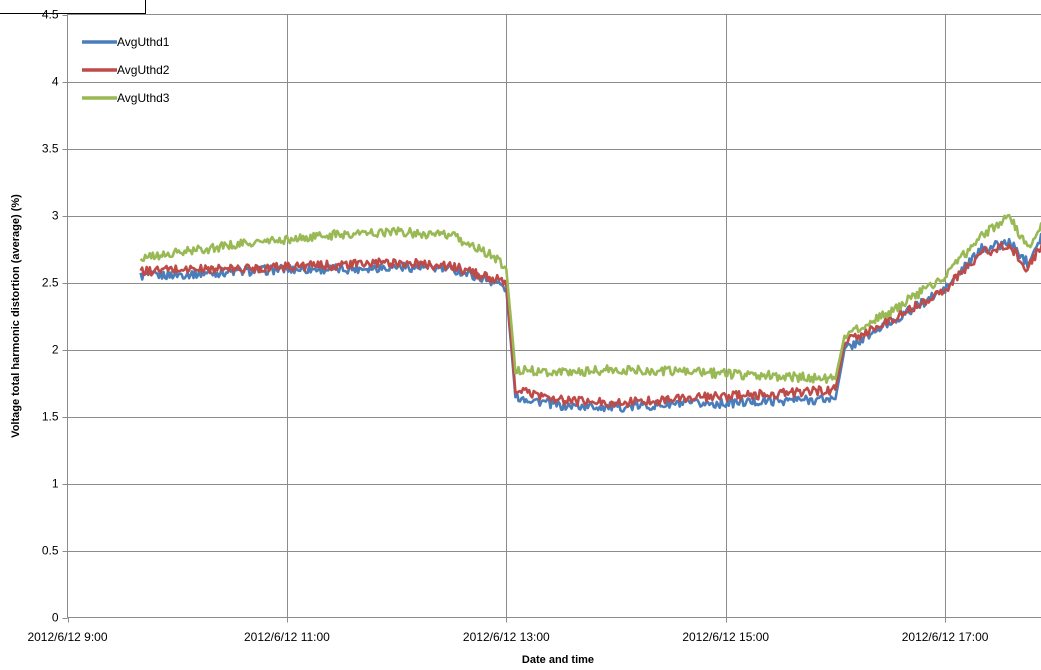 This screenshot has height=670, width=1041. What do you see at coordinates (558, 660) in the screenshot?
I see `x-axis-title: Date and time` at bounding box center [558, 660].